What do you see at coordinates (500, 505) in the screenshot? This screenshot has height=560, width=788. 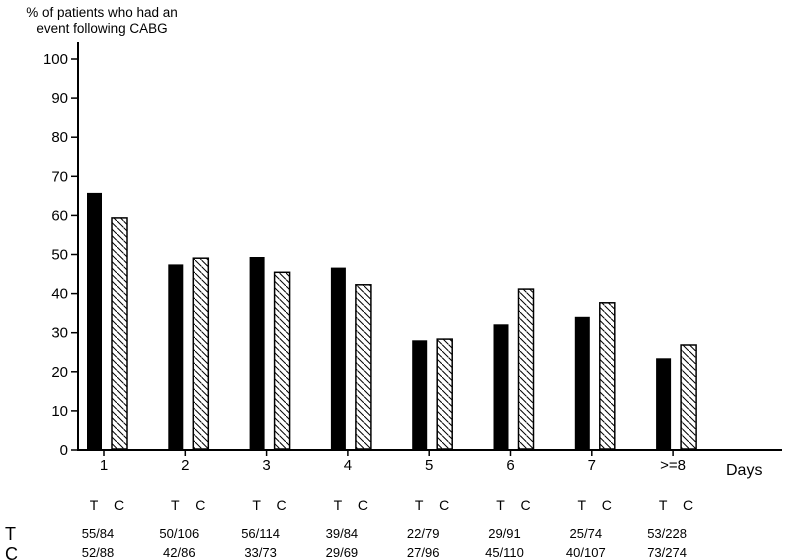 I see `pair-header-T-day-6: T` at bounding box center [500, 505].